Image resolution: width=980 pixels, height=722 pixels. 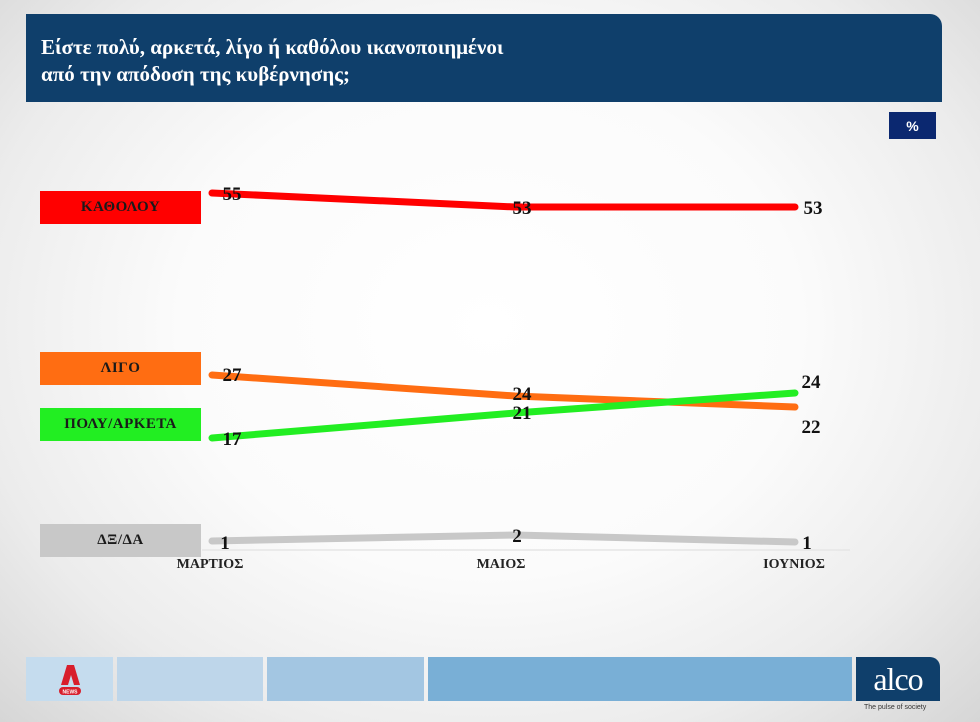 I want to click on alco-tagline: The pulse of society, so click(x=895, y=707).